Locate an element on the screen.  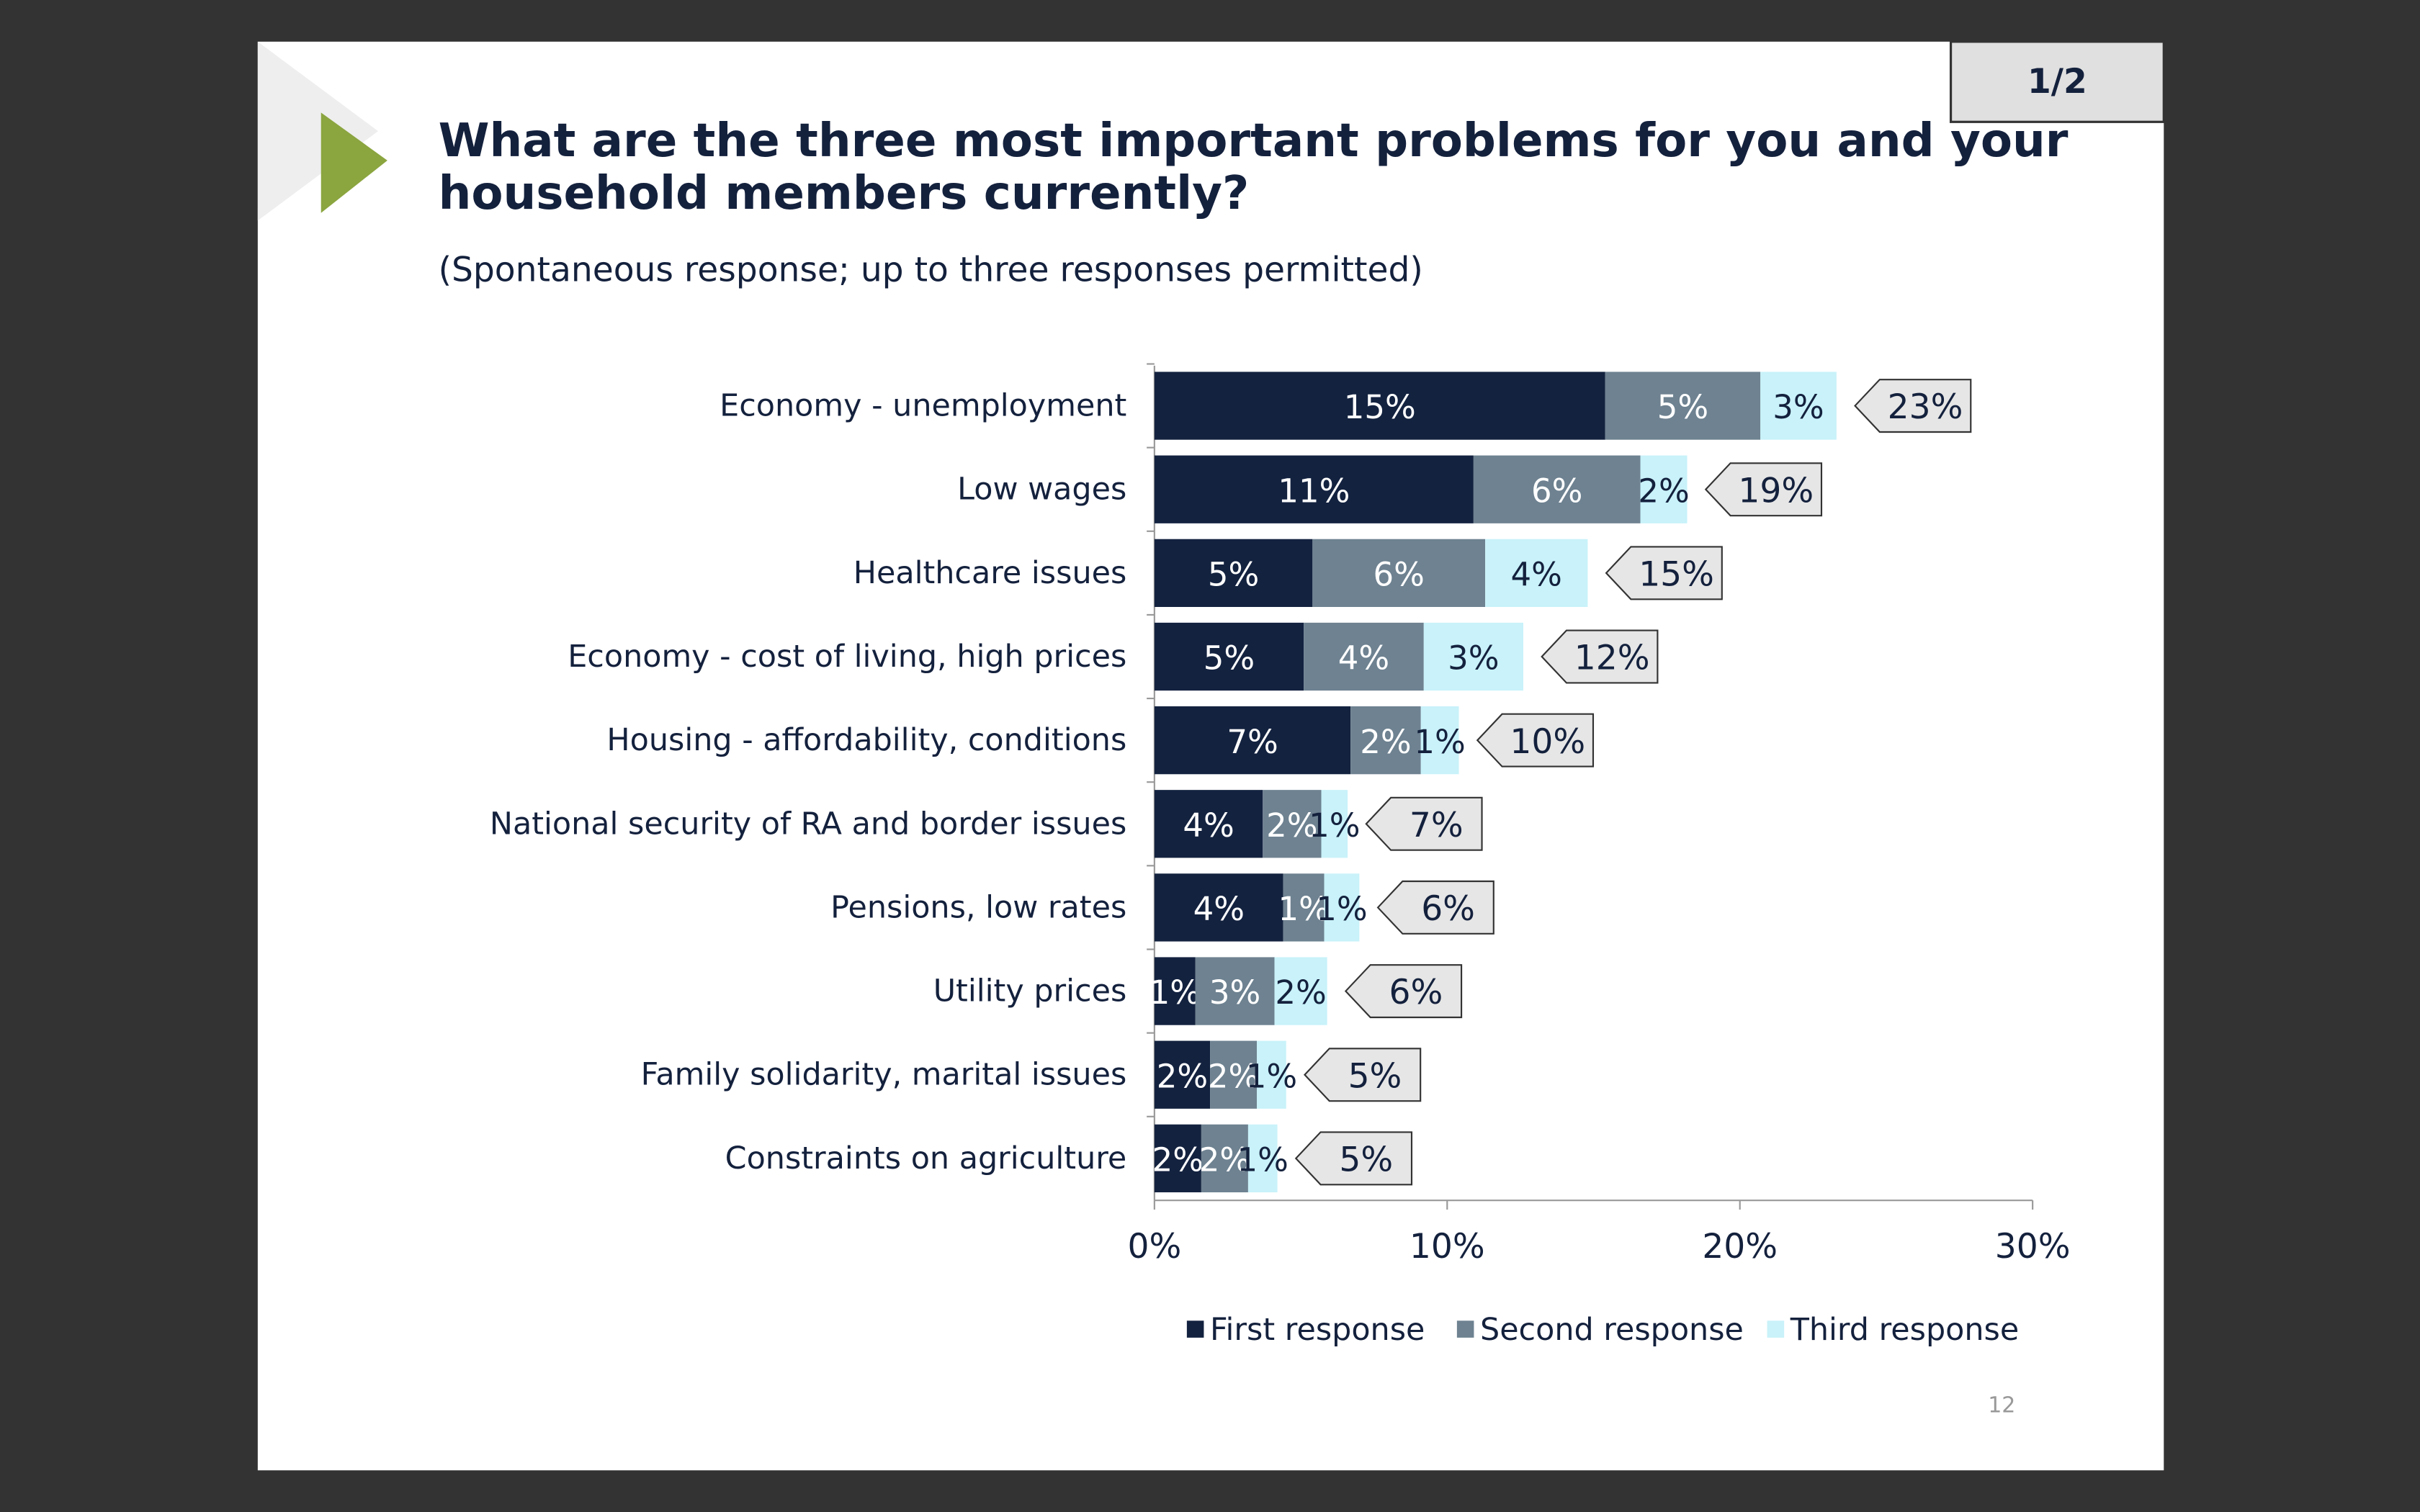
category-label: Family solidarity, marital issues is located at coordinates (884, 1075).